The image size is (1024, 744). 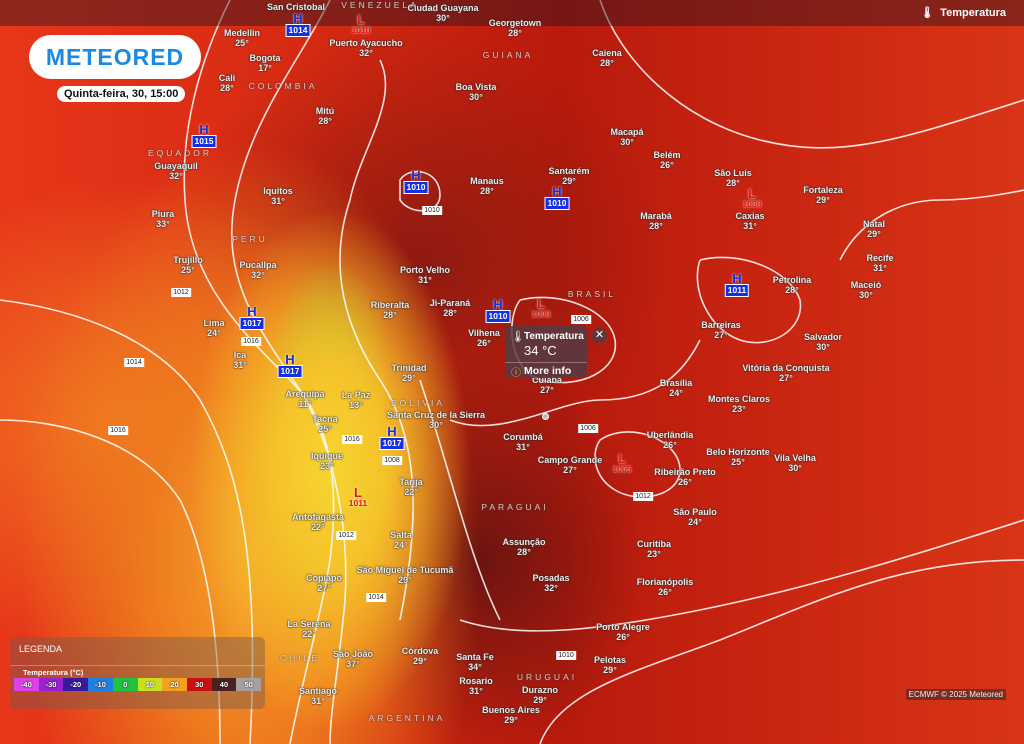 What do you see at coordinates (240, 360) in the screenshot?
I see `city-label: Ica 31°` at bounding box center [240, 360].